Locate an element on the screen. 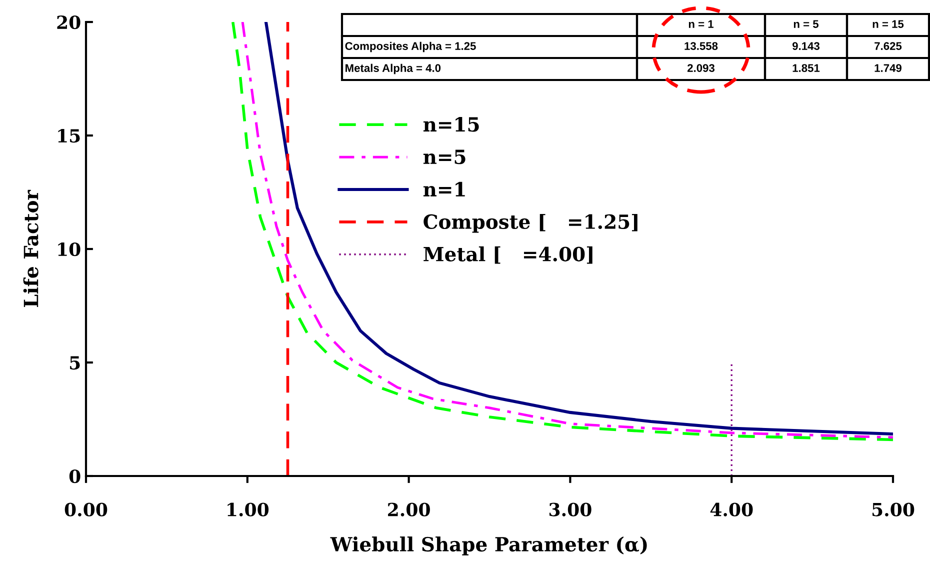 This screenshot has height=571, width=930. y-tick-label: 10 is located at coordinates (69, 249).